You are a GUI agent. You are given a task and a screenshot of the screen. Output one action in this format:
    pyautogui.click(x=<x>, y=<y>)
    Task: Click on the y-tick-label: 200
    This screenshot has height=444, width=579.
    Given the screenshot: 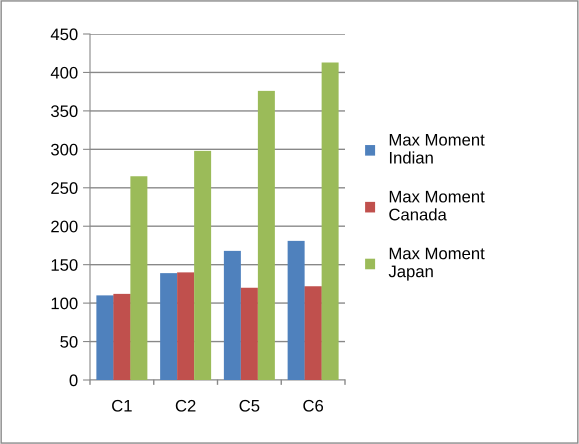 What is the action you would take?
    pyautogui.click(x=64, y=226)
    